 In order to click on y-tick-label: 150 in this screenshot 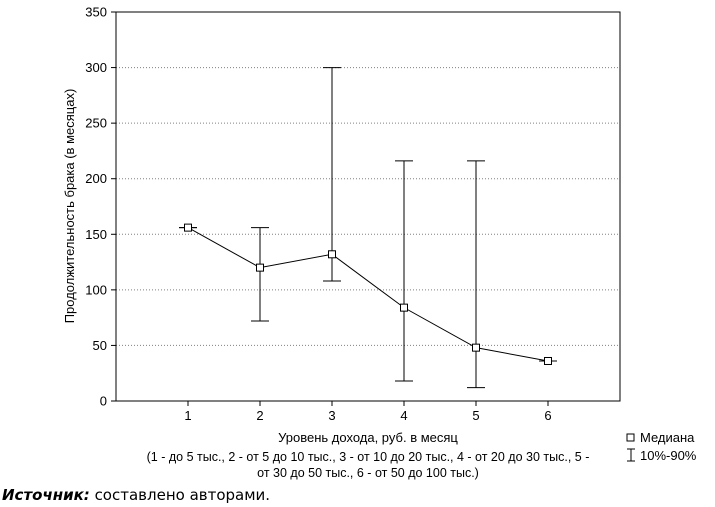, I will do `click(96, 234)`.